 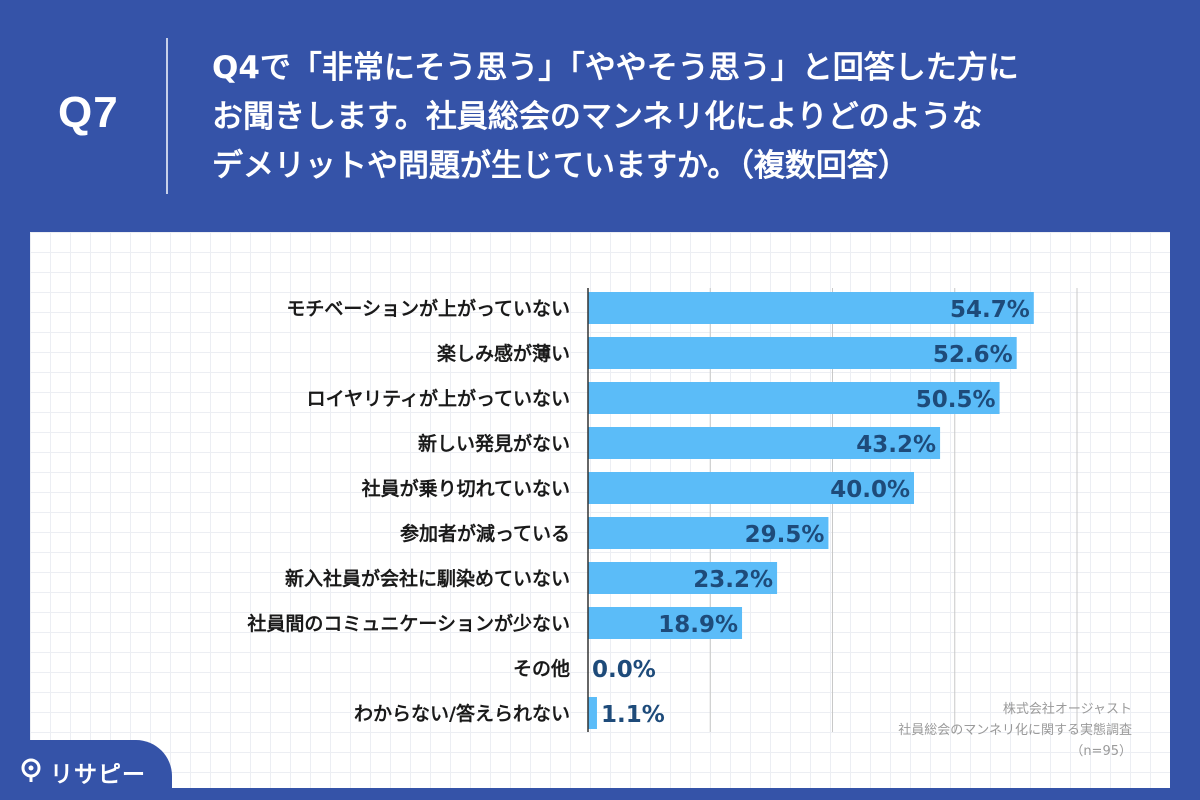 What do you see at coordinates (956, 400) in the screenshot?
I see `value-label: 50.5%` at bounding box center [956, 400].